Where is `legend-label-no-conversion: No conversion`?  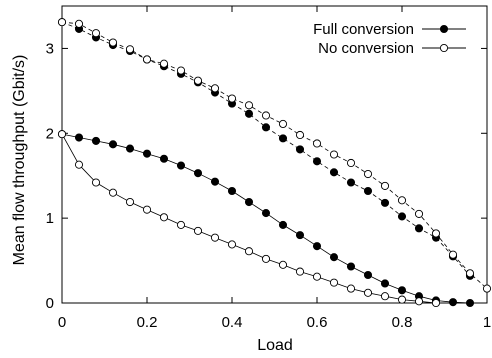 legend-label-no-conversion: No conversion is located at coordinates (366, 48).